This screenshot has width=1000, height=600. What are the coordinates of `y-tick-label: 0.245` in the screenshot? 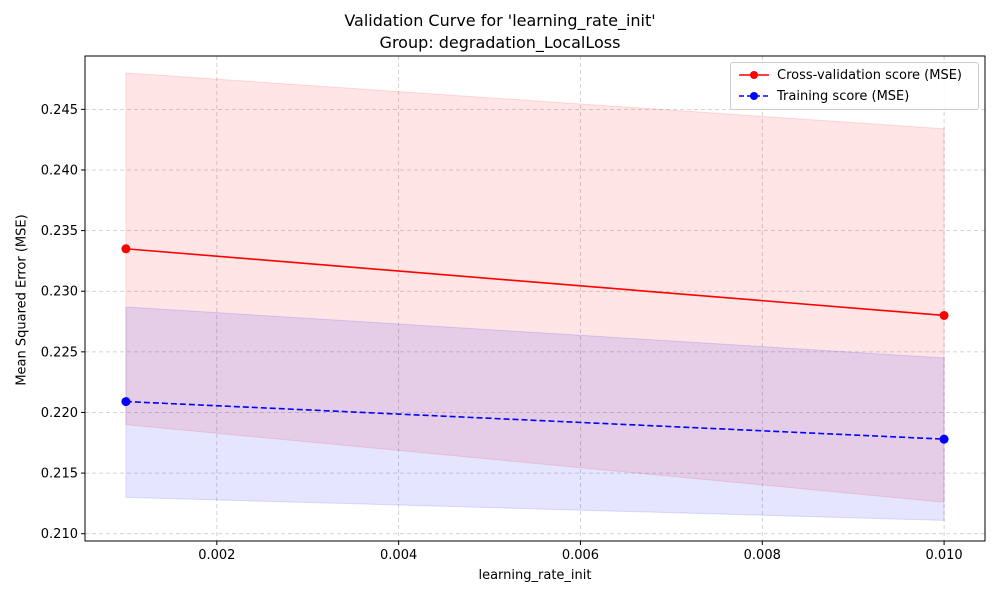 It's located at (59, 110).